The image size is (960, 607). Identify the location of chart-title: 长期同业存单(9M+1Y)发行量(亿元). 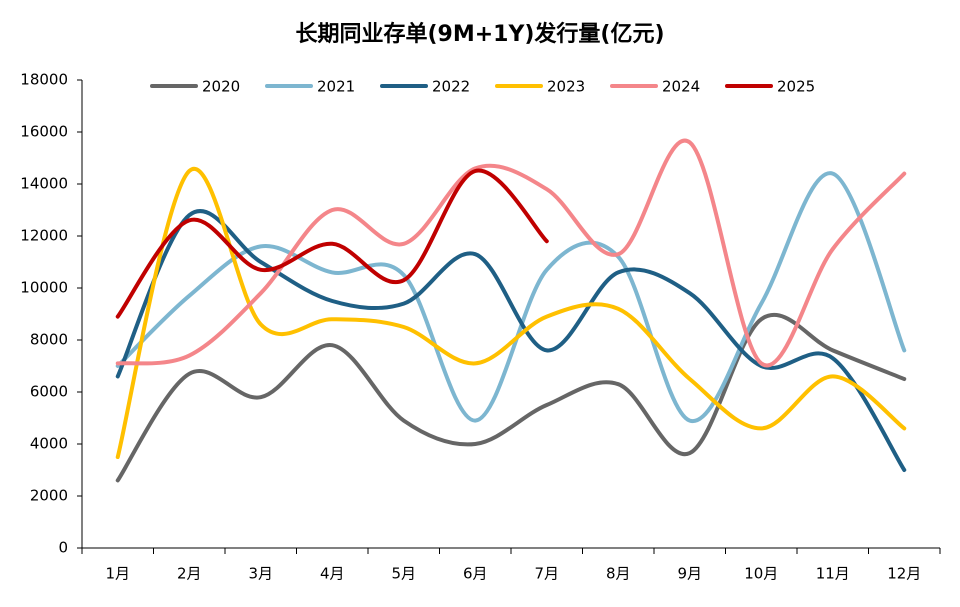
(479, 34).